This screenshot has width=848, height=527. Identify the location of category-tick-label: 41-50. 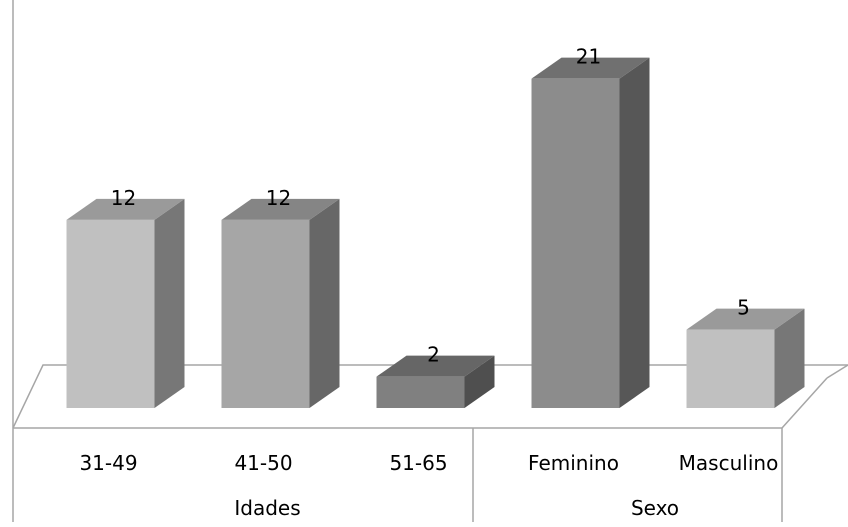
(263, 463).